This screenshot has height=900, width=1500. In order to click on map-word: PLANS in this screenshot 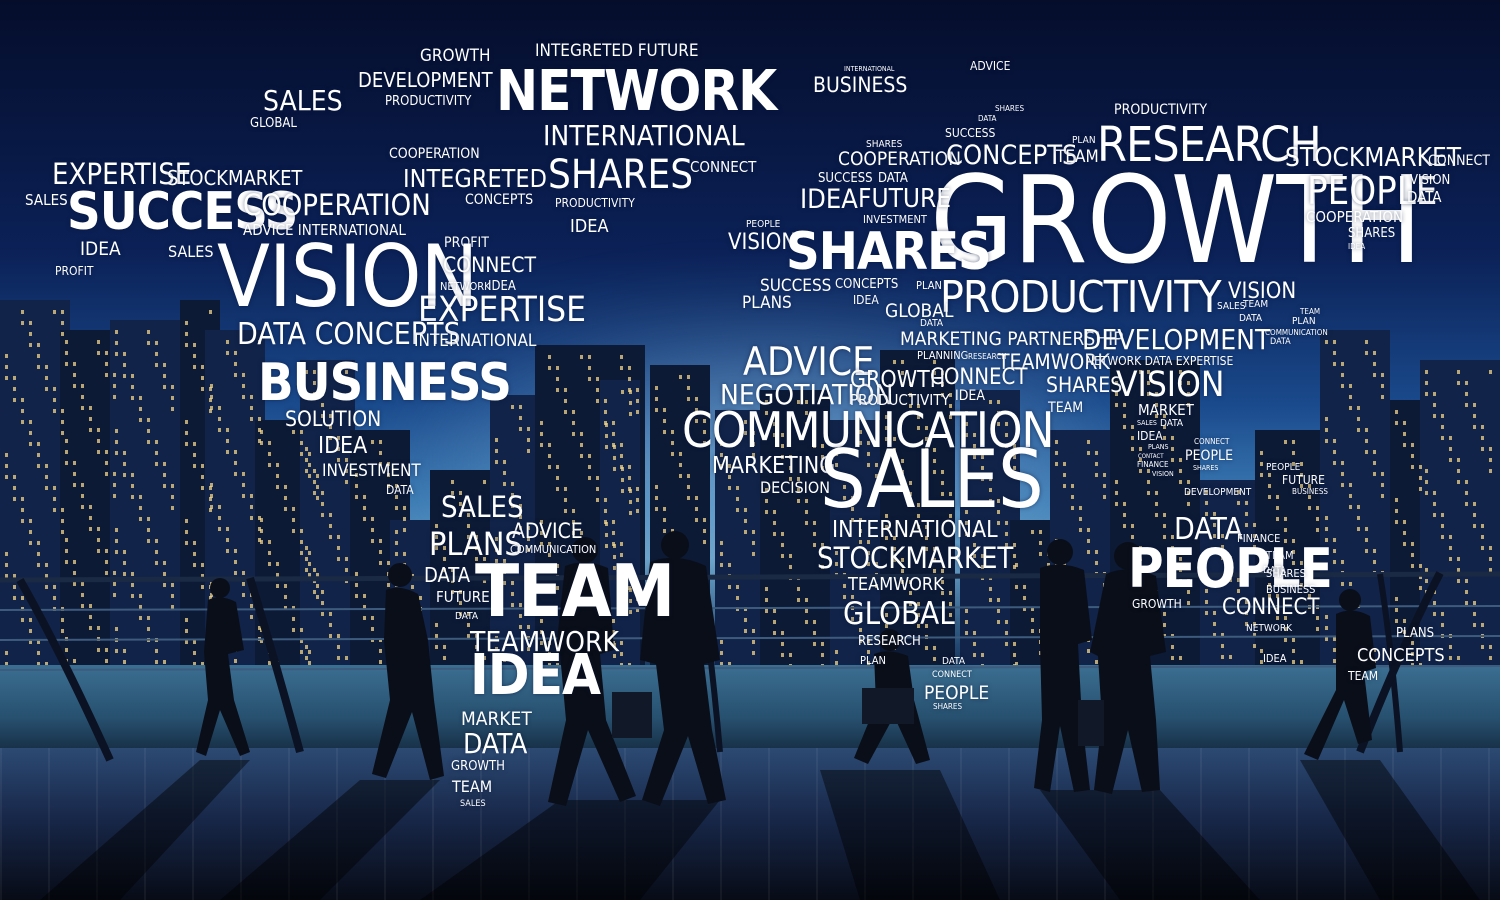, I will do `click(767, 303)`.